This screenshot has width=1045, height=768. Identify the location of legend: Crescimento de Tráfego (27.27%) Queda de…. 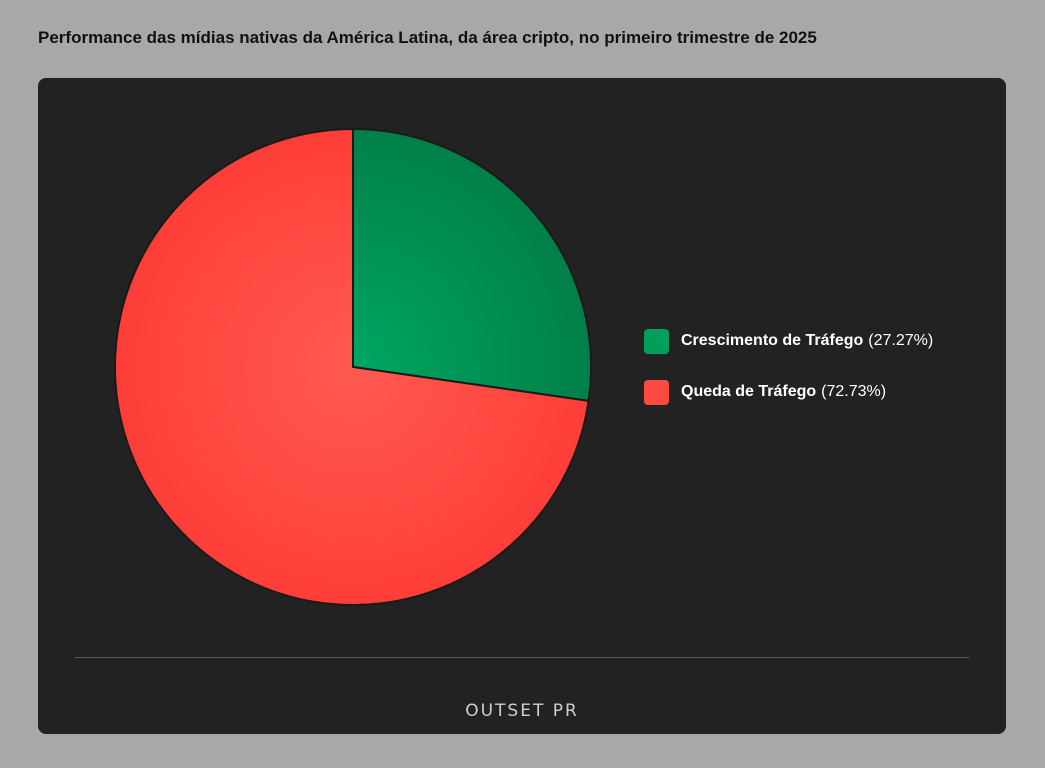
(788, 379).